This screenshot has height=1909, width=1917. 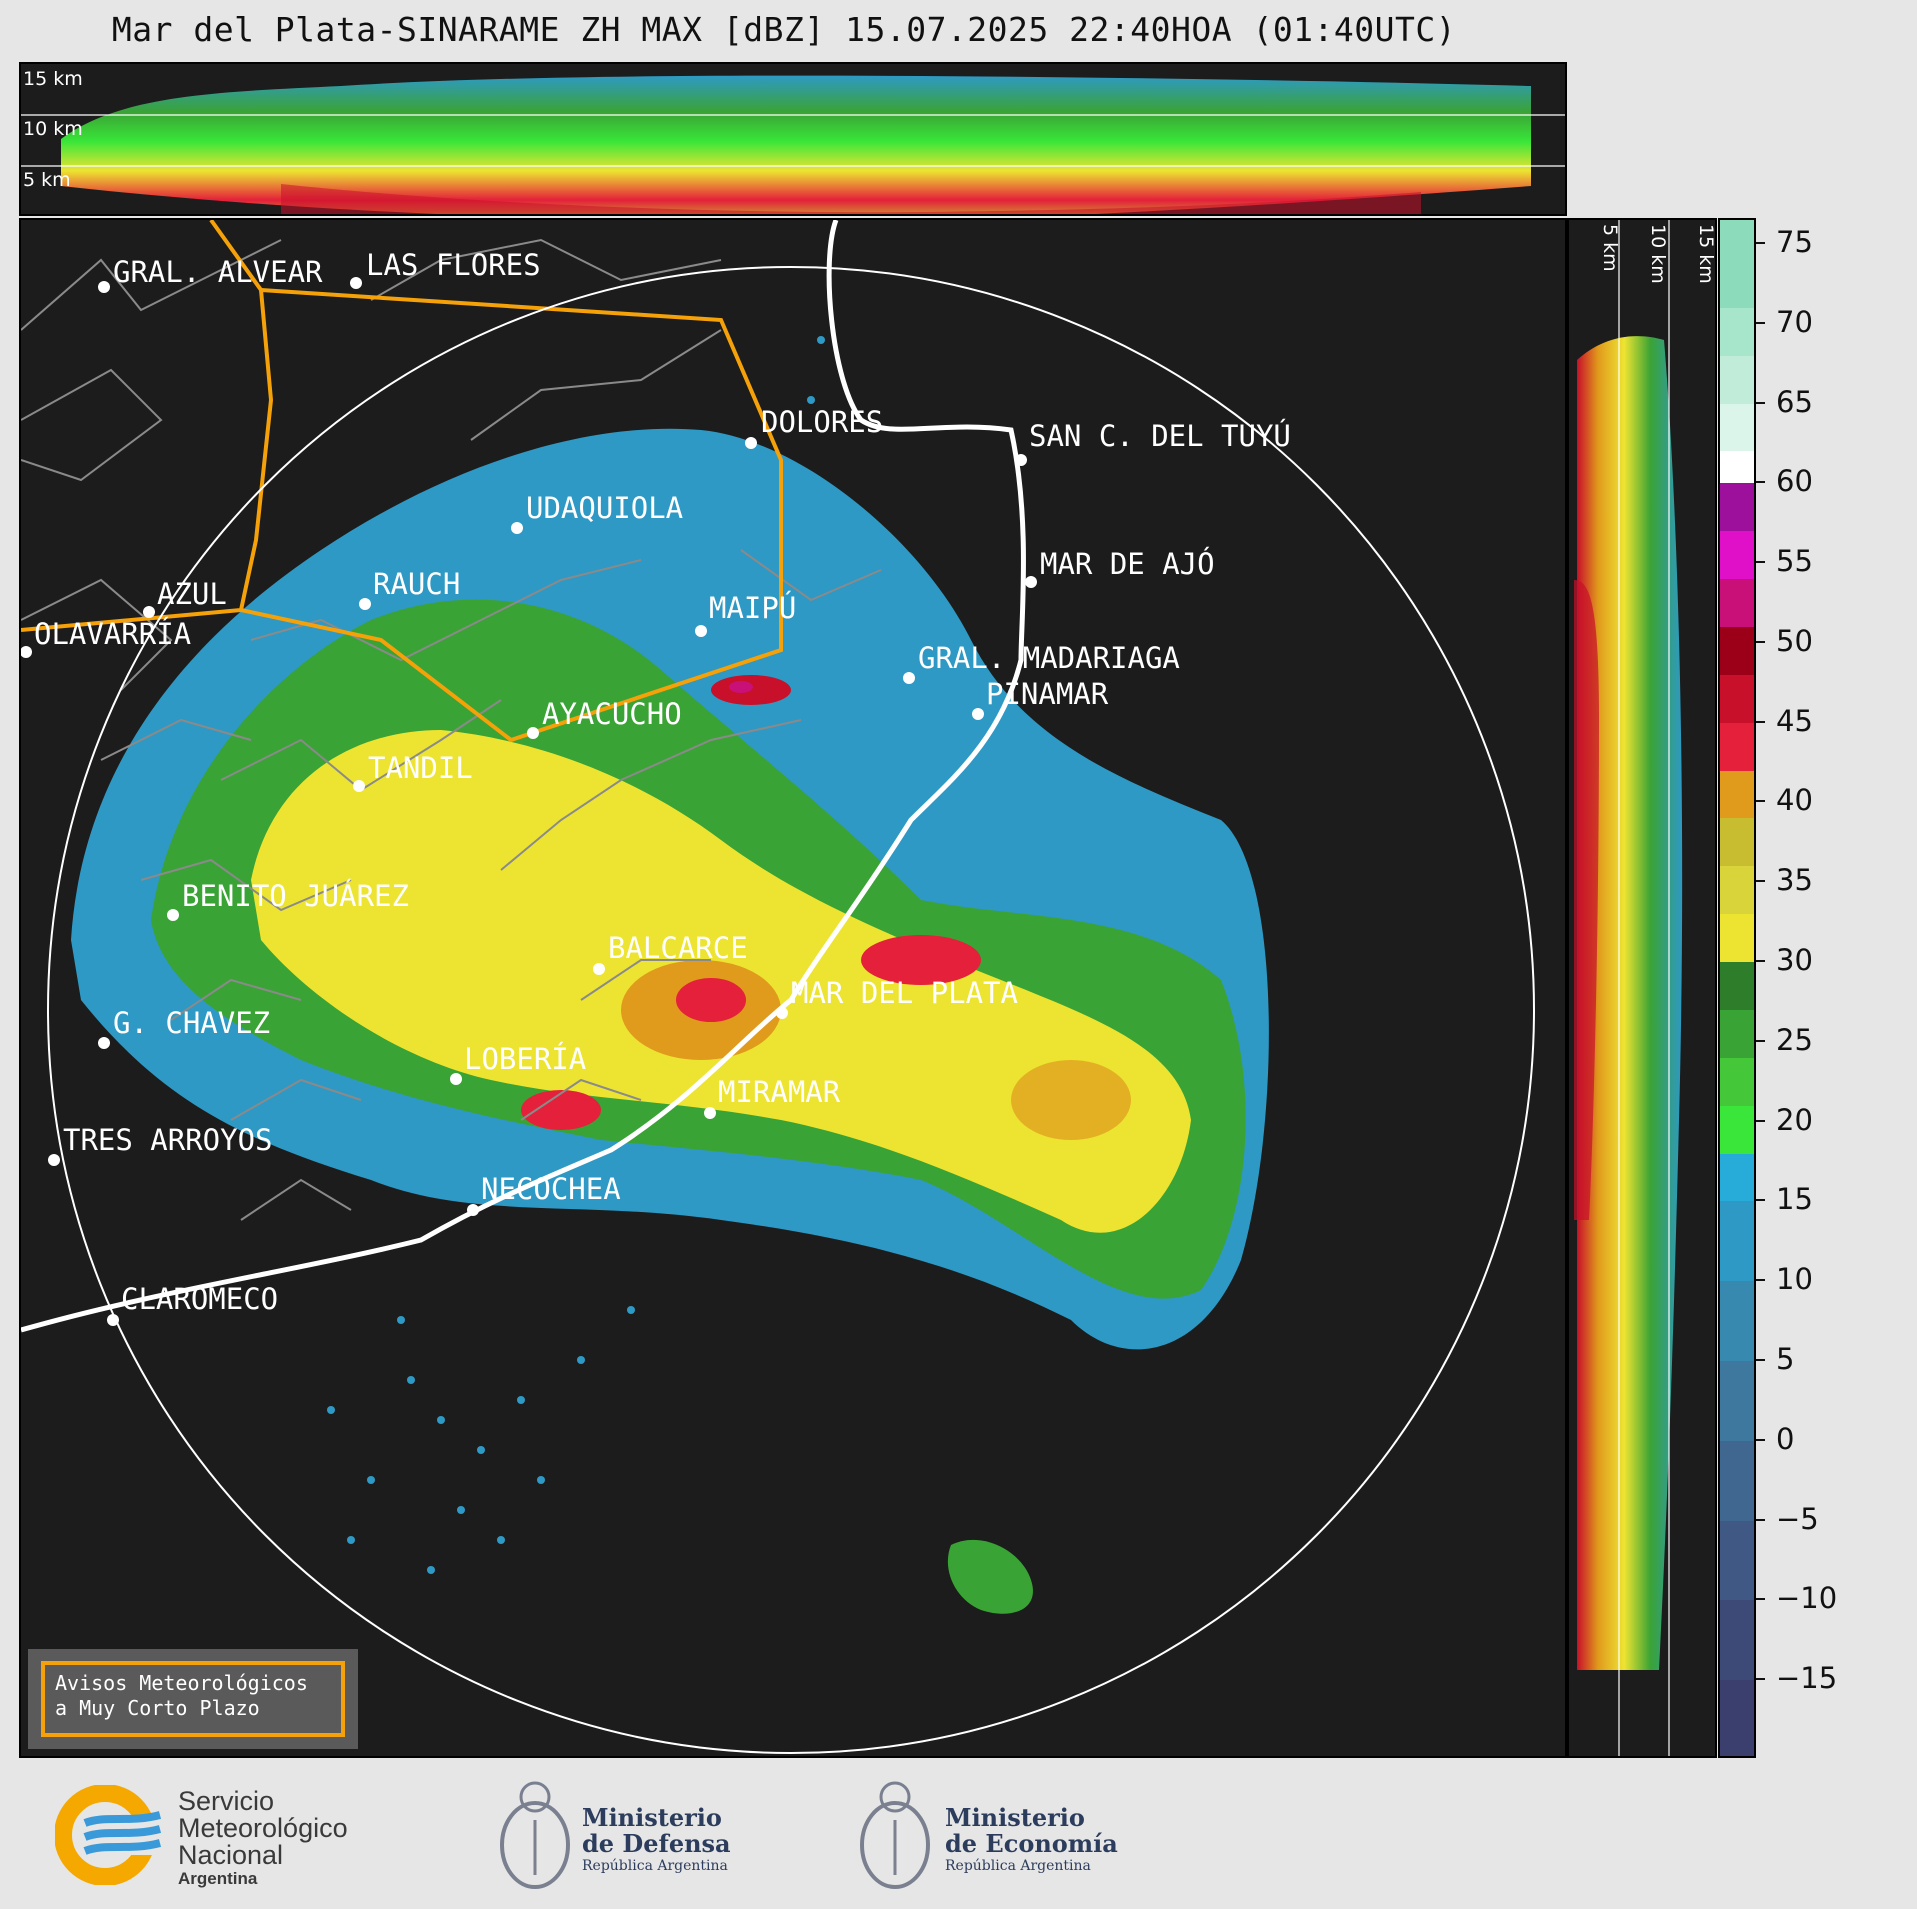 What do you see at coordinates (525, 1059) in the screenshot?
I see `city-label: LOBERÍA` at bounding box center [525, 1059].